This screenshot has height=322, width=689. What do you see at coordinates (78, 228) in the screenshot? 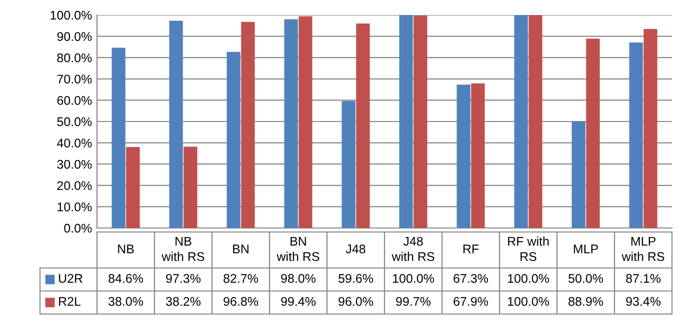
I see `y-tick-label: 0.0%` at bounding box center [78, 228].